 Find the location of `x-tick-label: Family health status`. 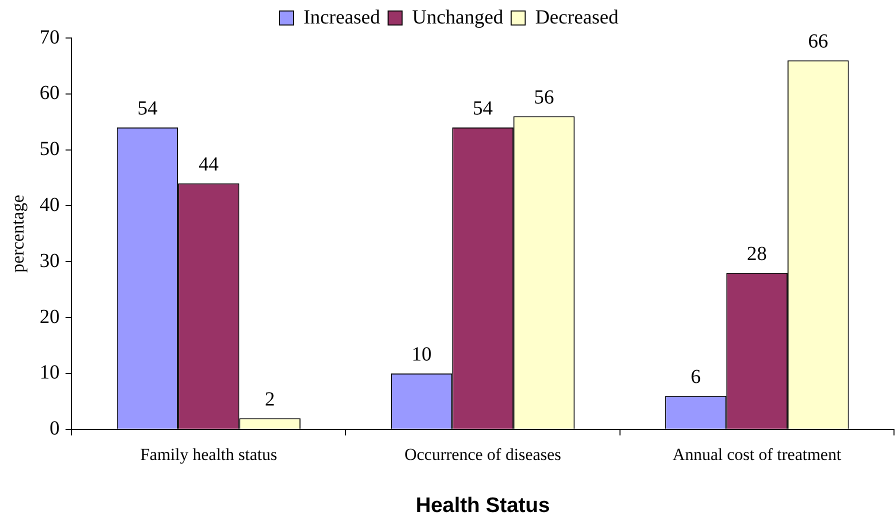

x-tick-label: Family health status is located at coordinates (209, 454).